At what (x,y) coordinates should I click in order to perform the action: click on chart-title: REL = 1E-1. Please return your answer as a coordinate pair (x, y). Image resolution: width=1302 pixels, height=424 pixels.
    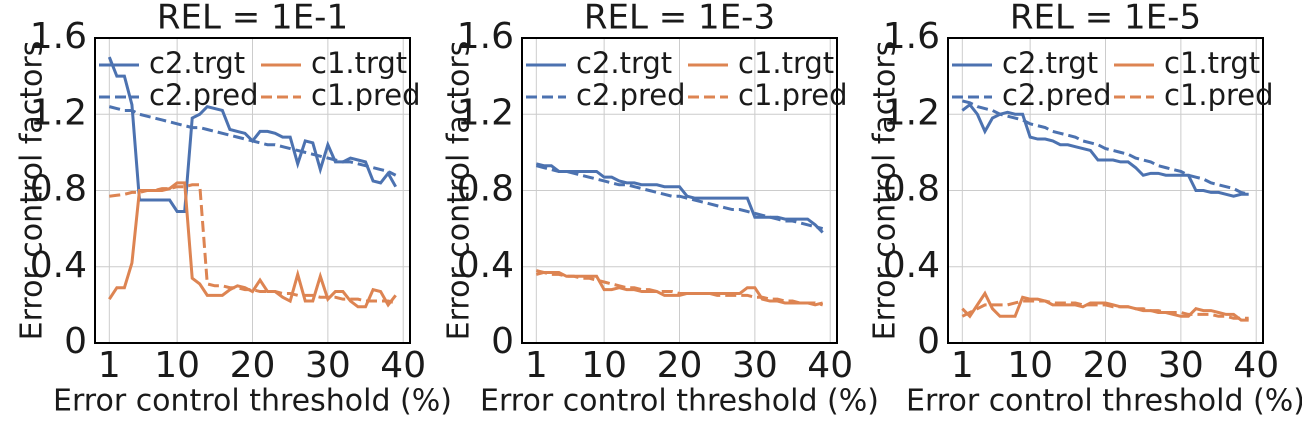
    Looking at the image, I should click on (252, 19).